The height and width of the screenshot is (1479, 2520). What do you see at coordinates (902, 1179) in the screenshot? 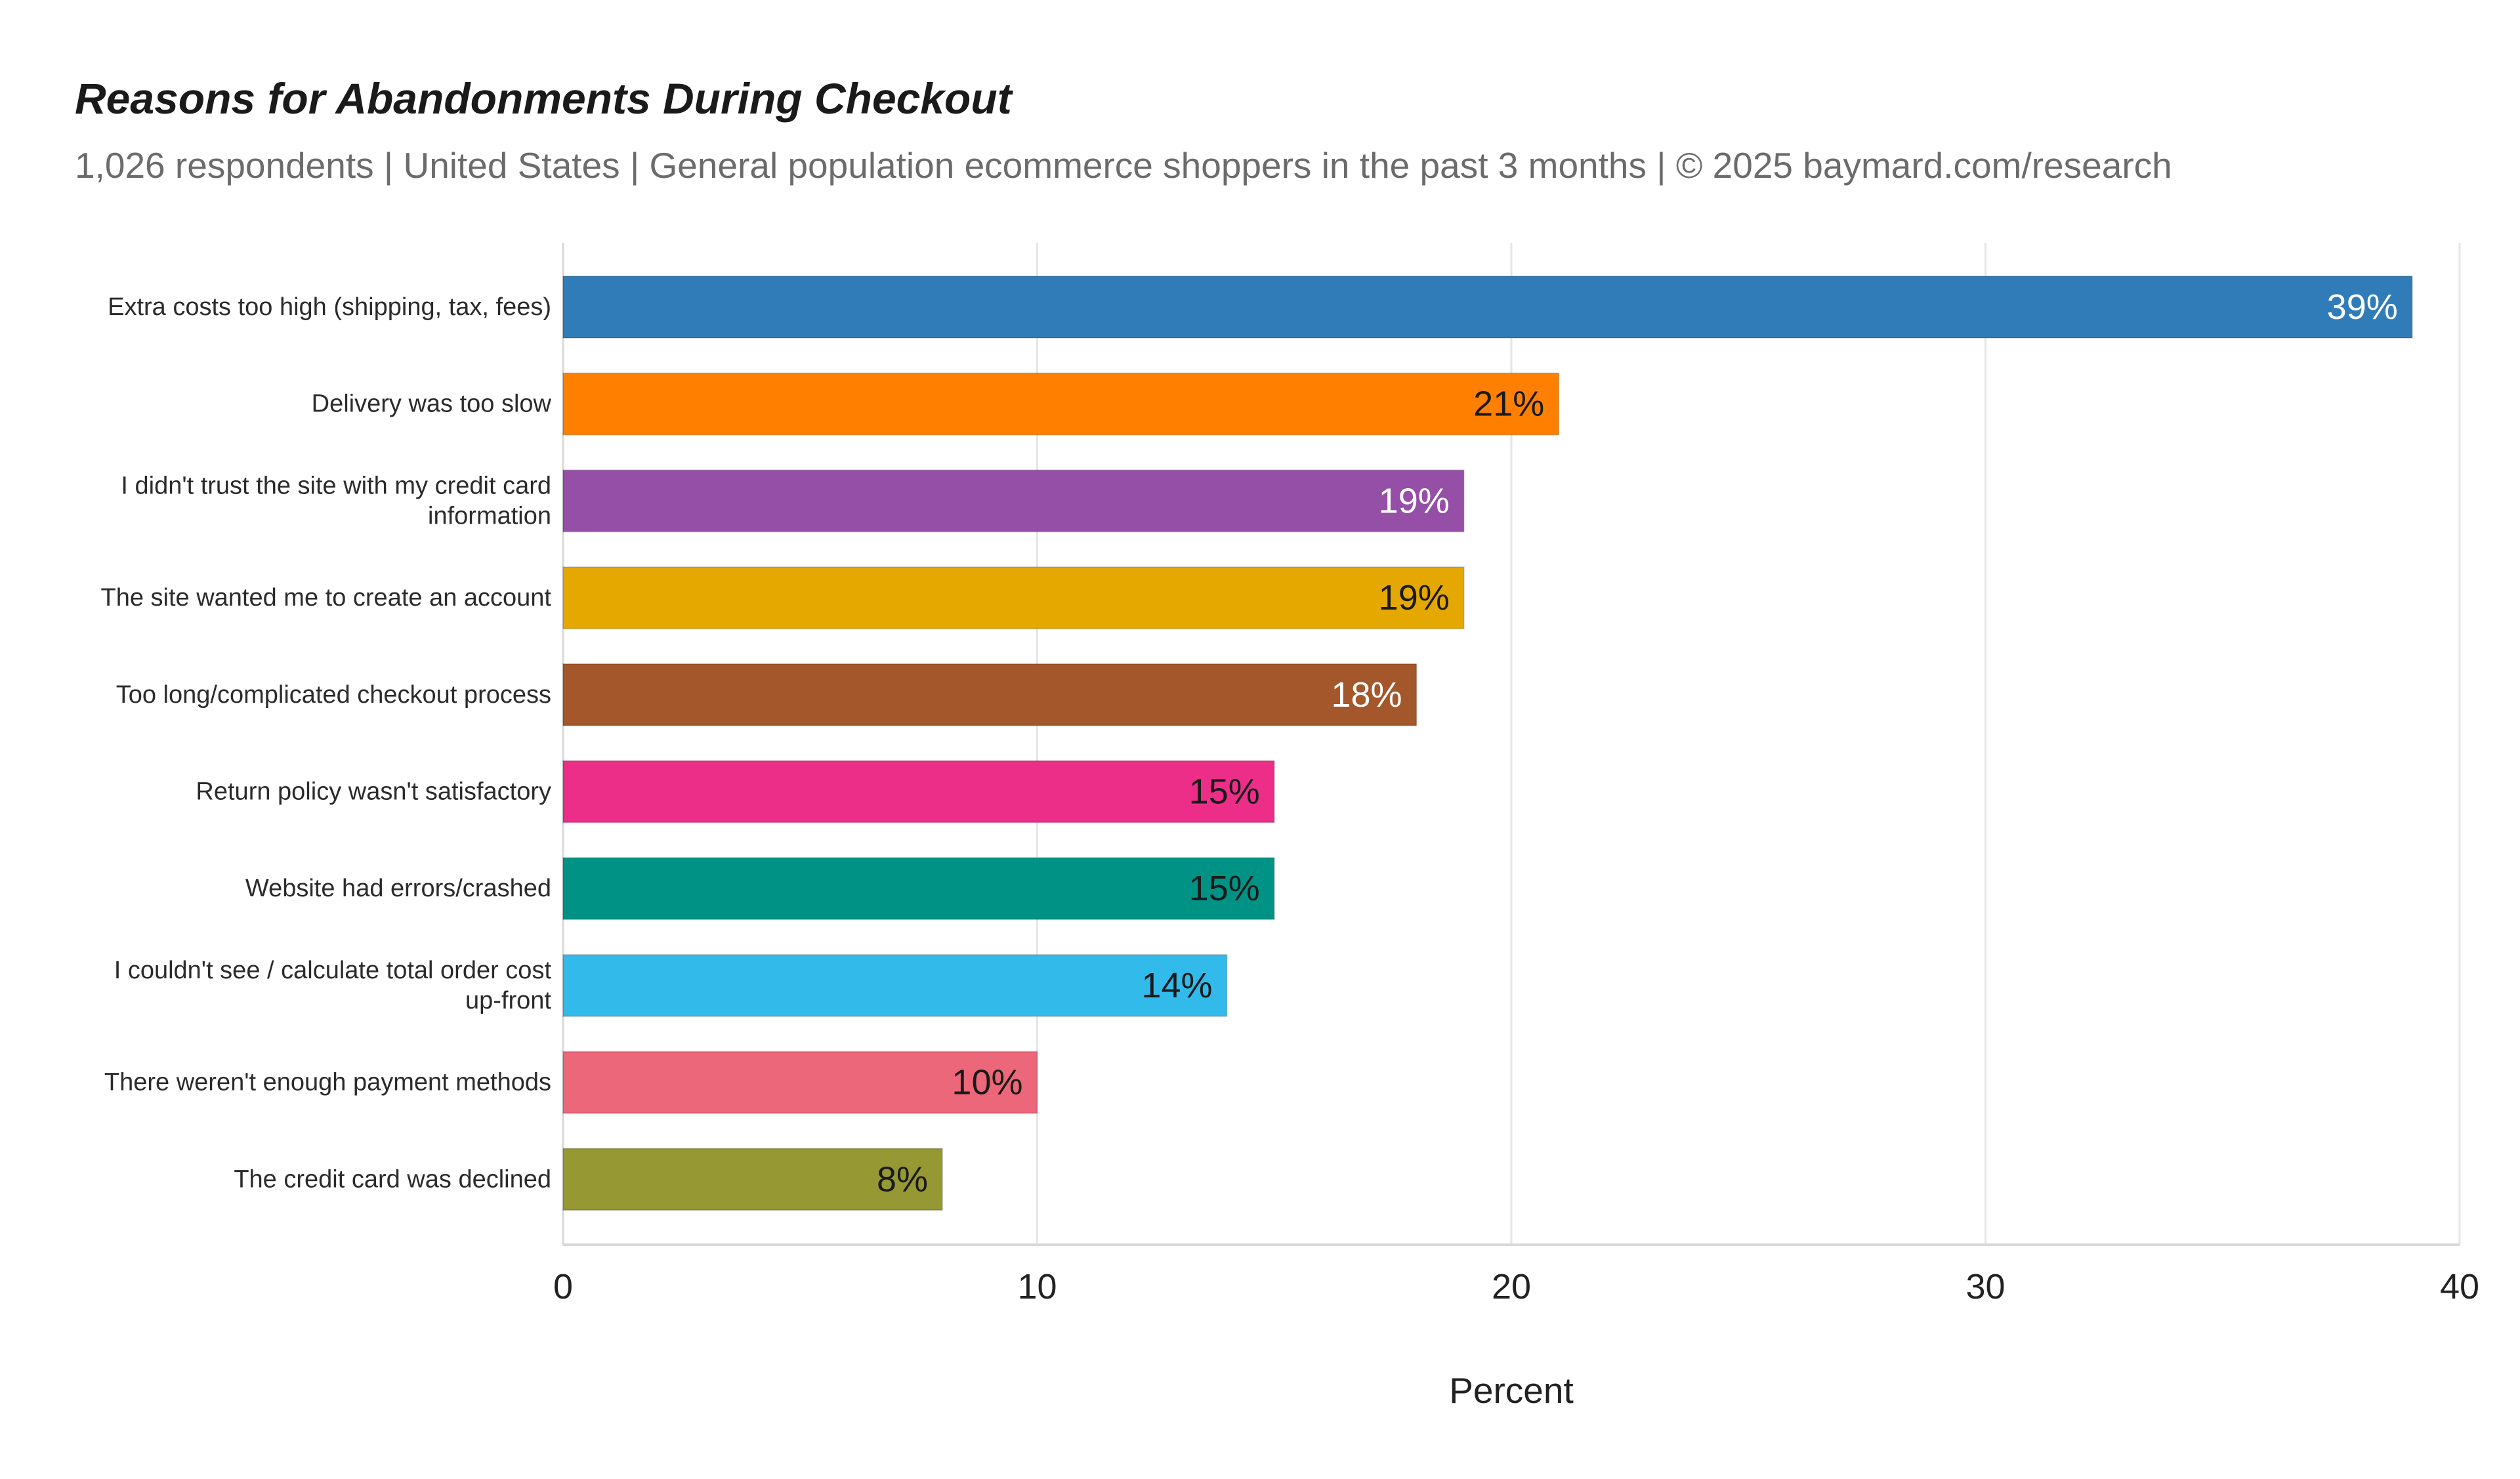
I see `bar-value-label-10: 8%` at bounding box center [902, 1179].